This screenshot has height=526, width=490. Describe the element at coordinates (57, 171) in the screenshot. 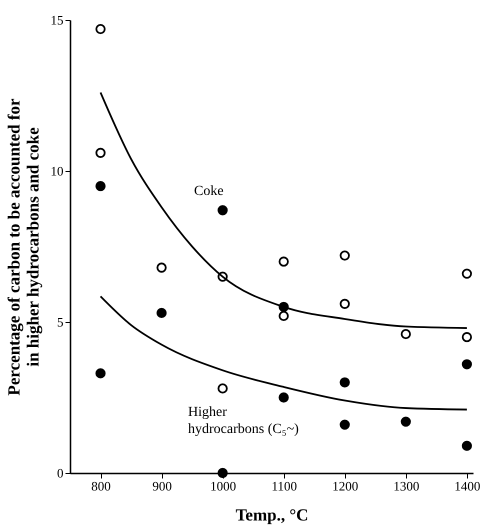

I see `y-tick-label: 10` at that location.